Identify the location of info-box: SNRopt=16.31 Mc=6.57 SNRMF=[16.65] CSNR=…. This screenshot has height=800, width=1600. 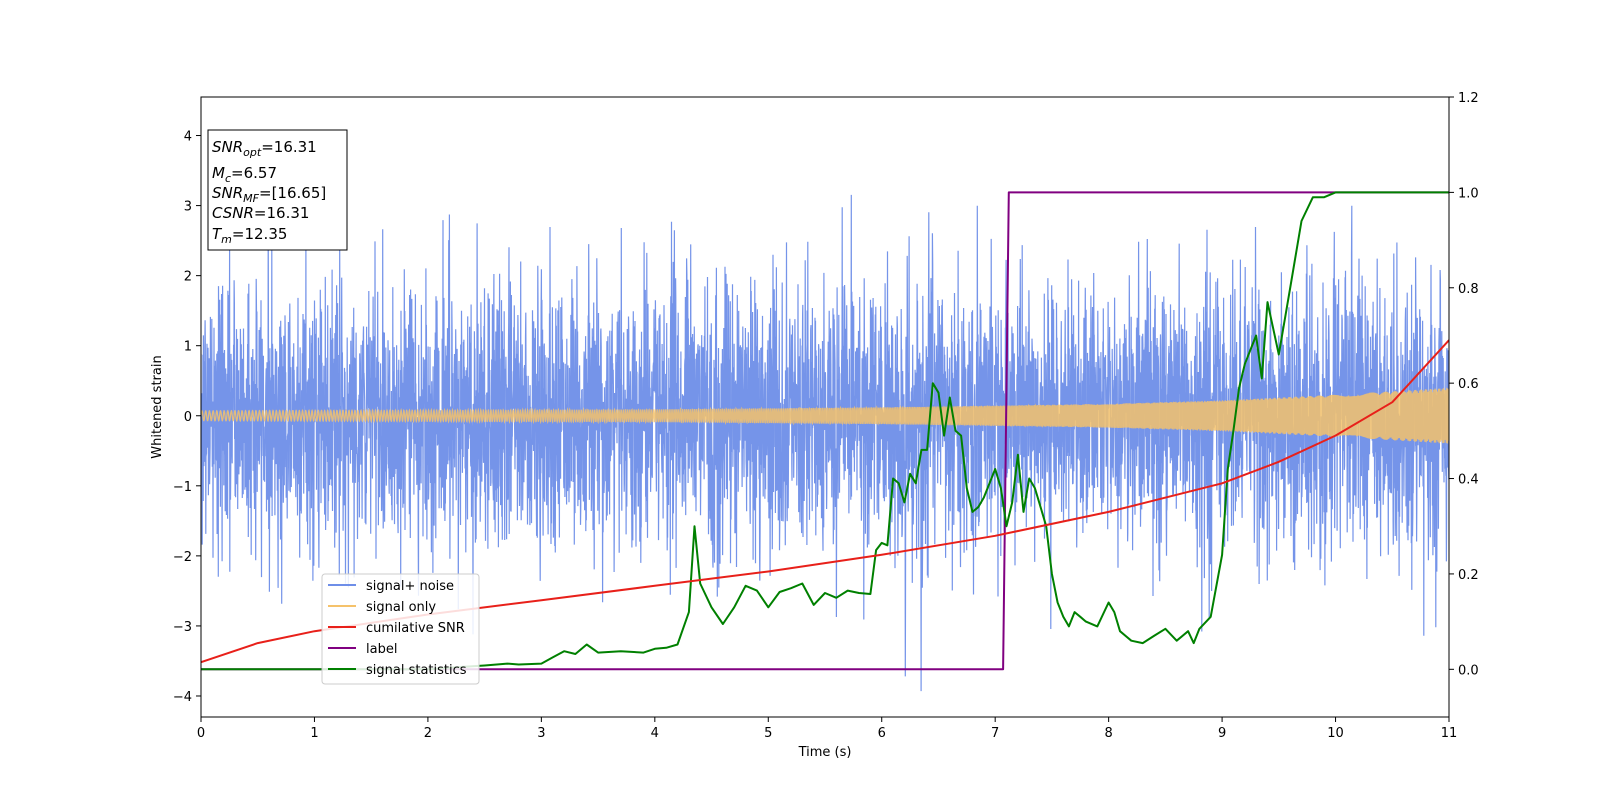
(277, 190).